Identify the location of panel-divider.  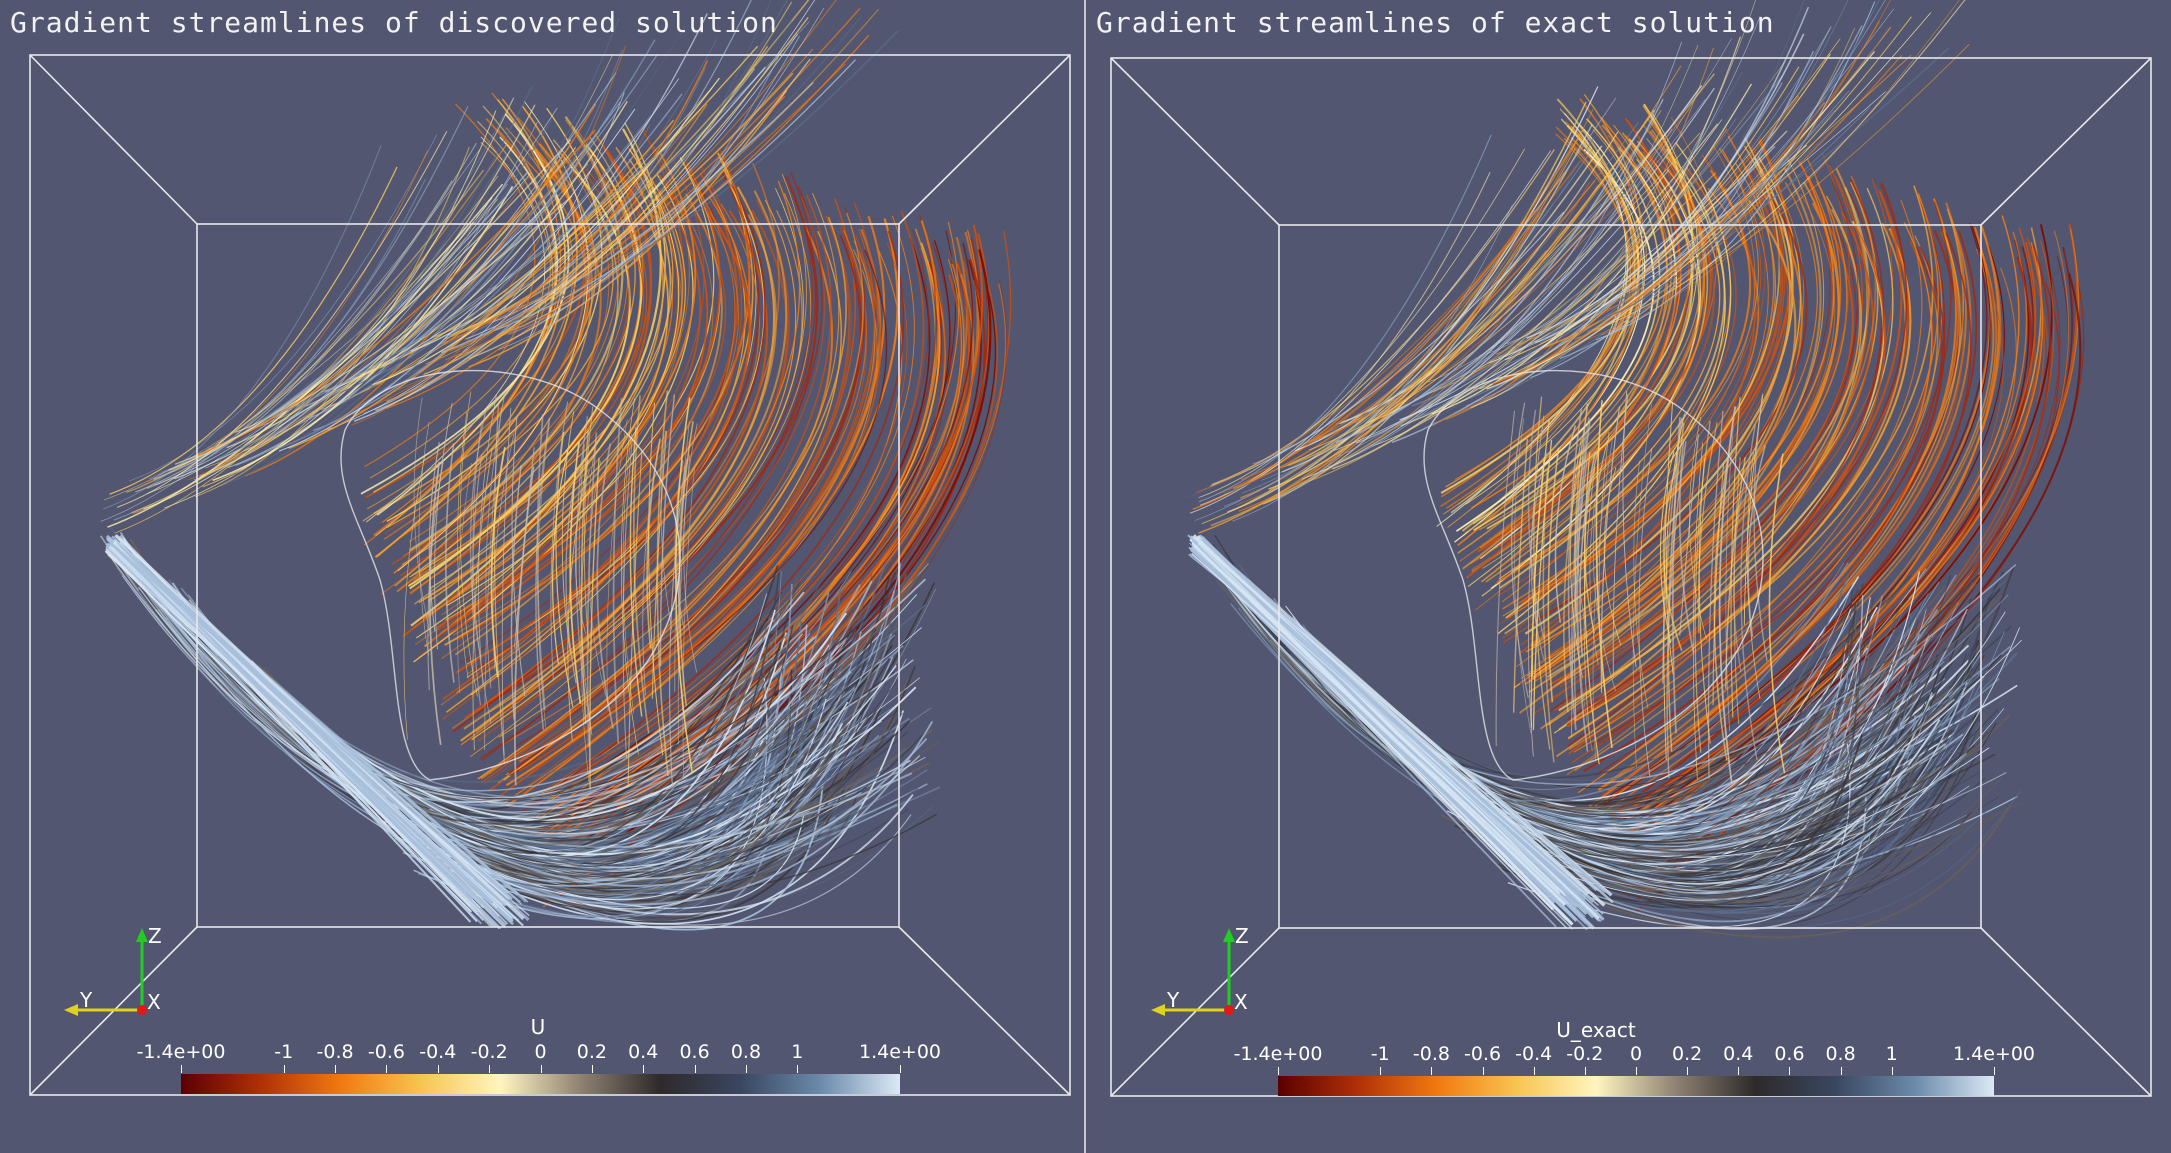
(1085, 576).